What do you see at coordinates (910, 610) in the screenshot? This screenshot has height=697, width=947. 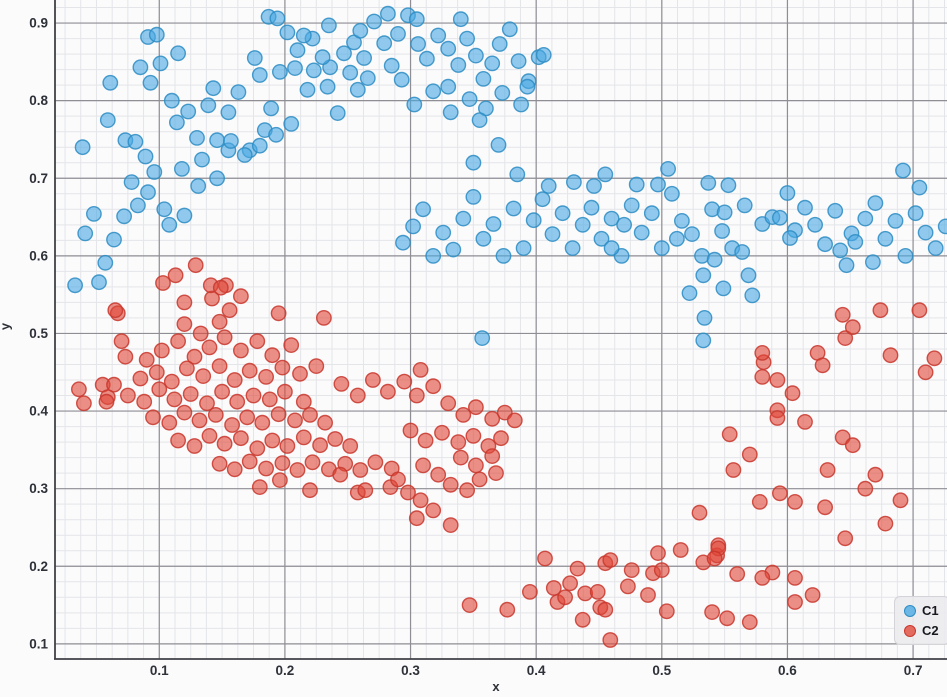 I see `c1-marker-icon` at bounding box center [910, 610].